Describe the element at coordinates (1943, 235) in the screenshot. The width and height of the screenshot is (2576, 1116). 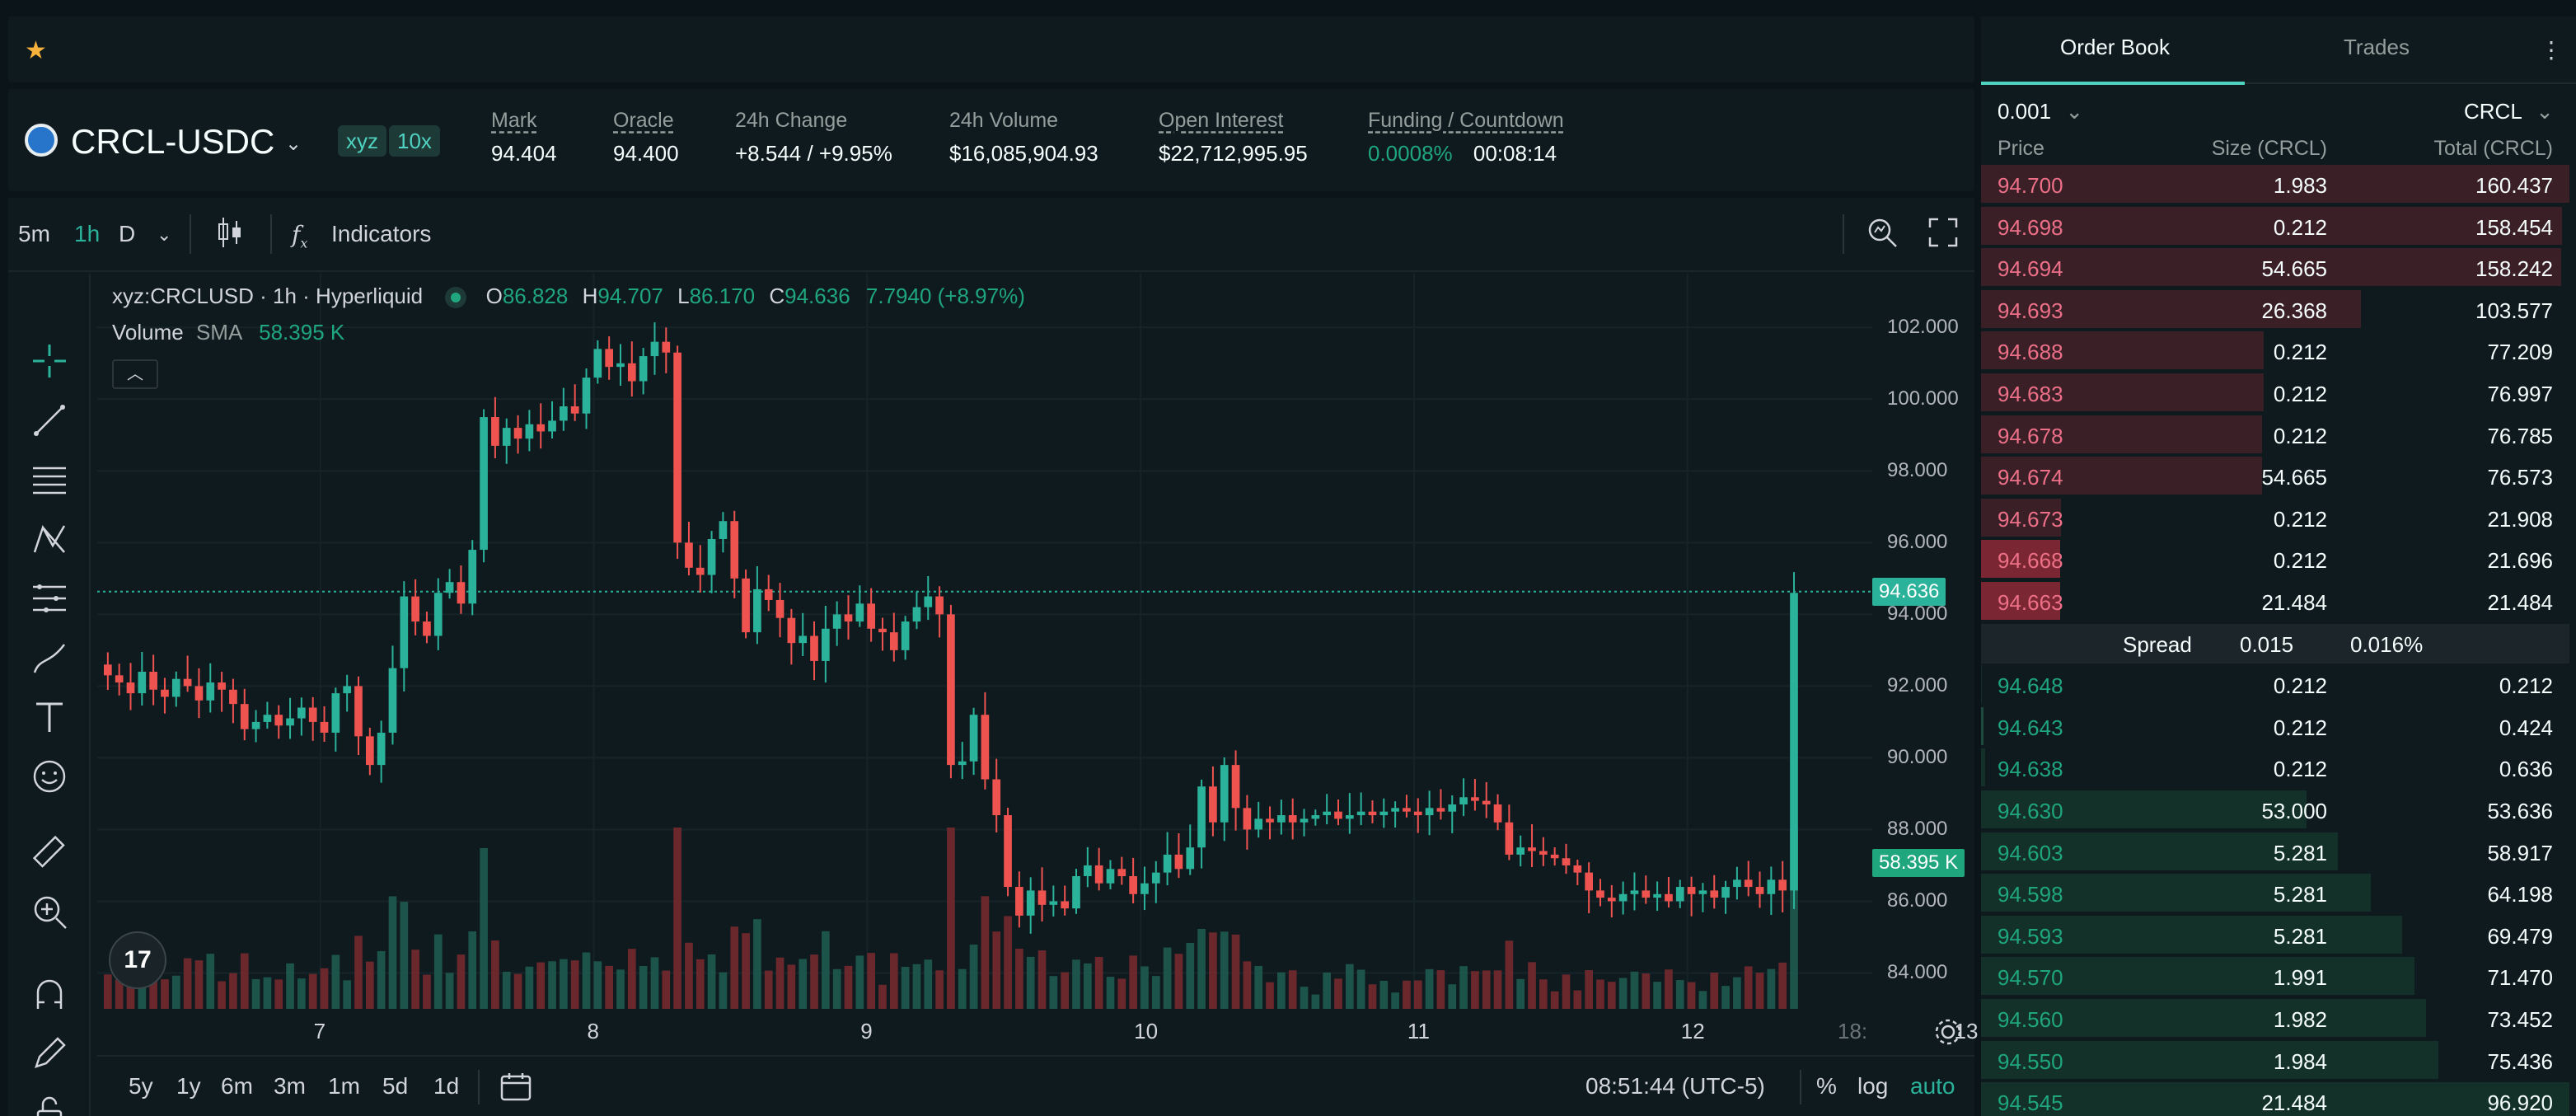
I see `fullscreen-icon` at that location.